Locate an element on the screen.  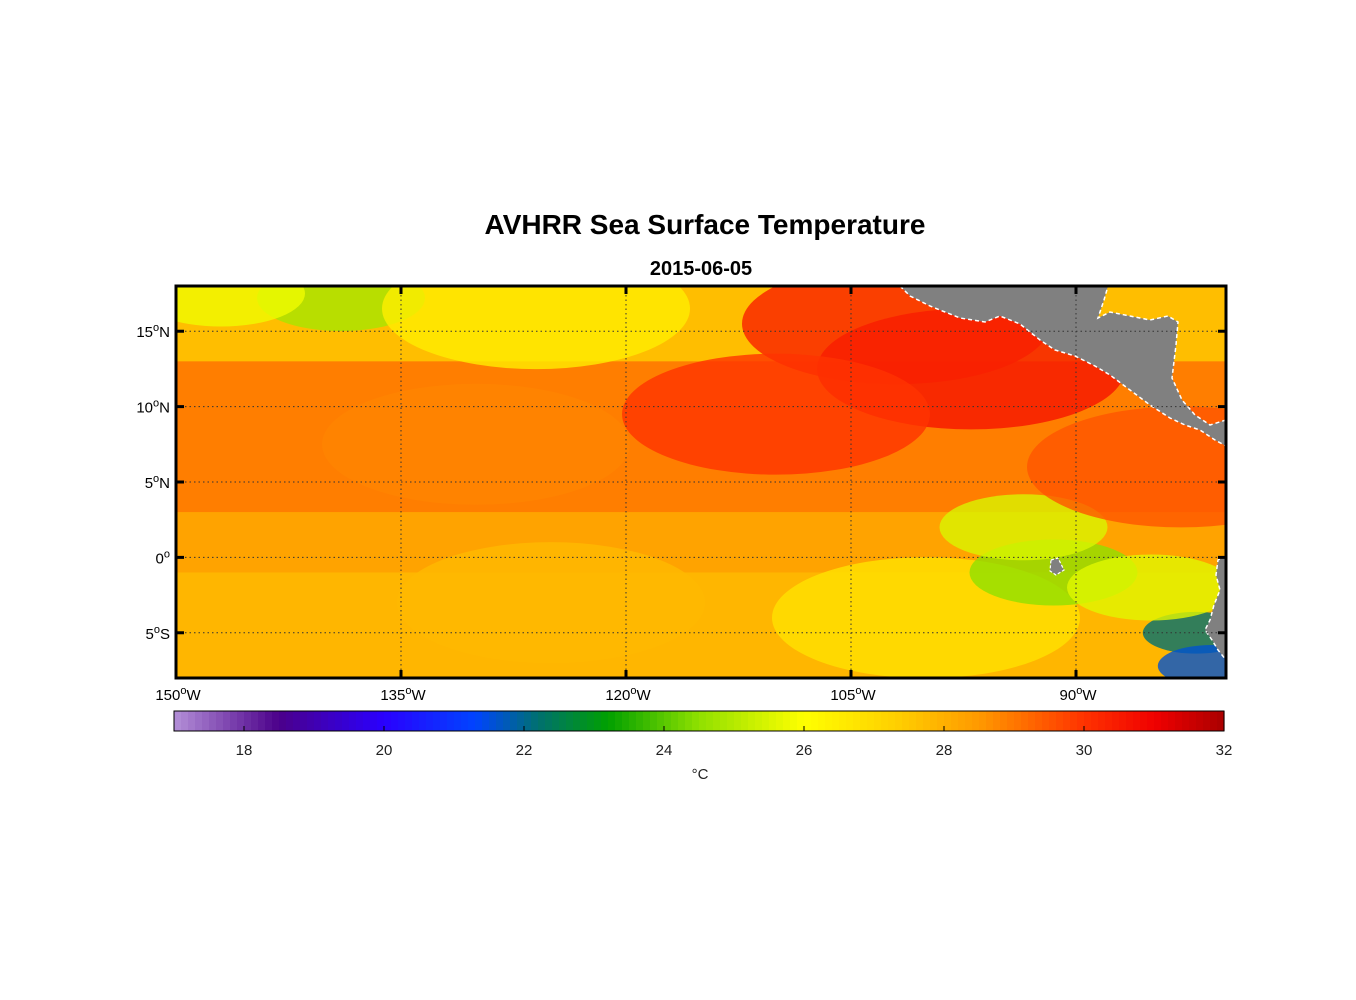
central-america-land is located at coordinates (1062, 366).